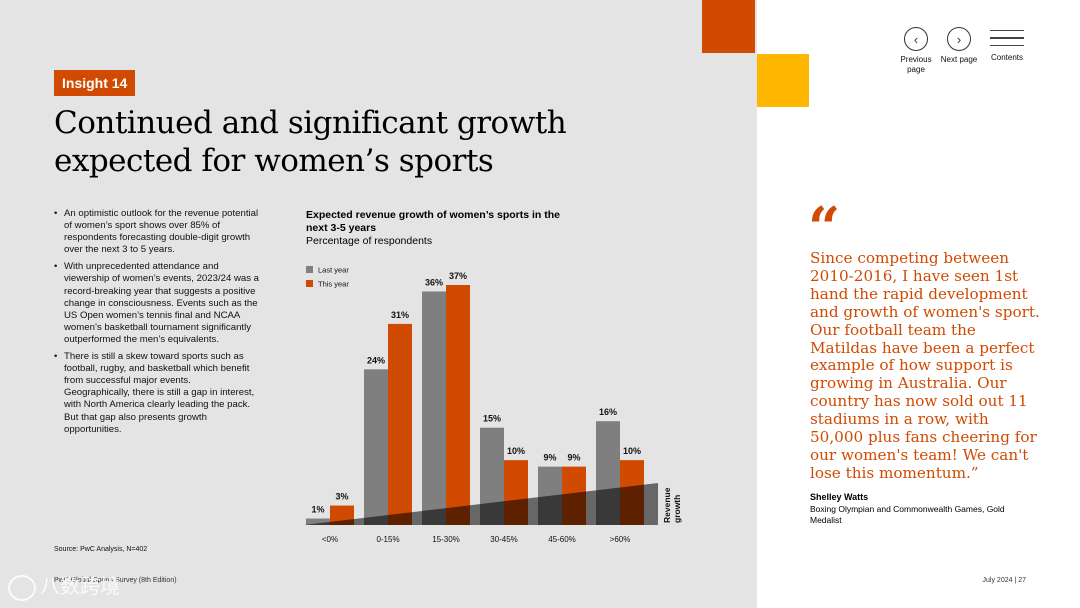 This screenshot has width=1080, height=608. I want to click on quote-mark-icon: “, so click(824, 228).